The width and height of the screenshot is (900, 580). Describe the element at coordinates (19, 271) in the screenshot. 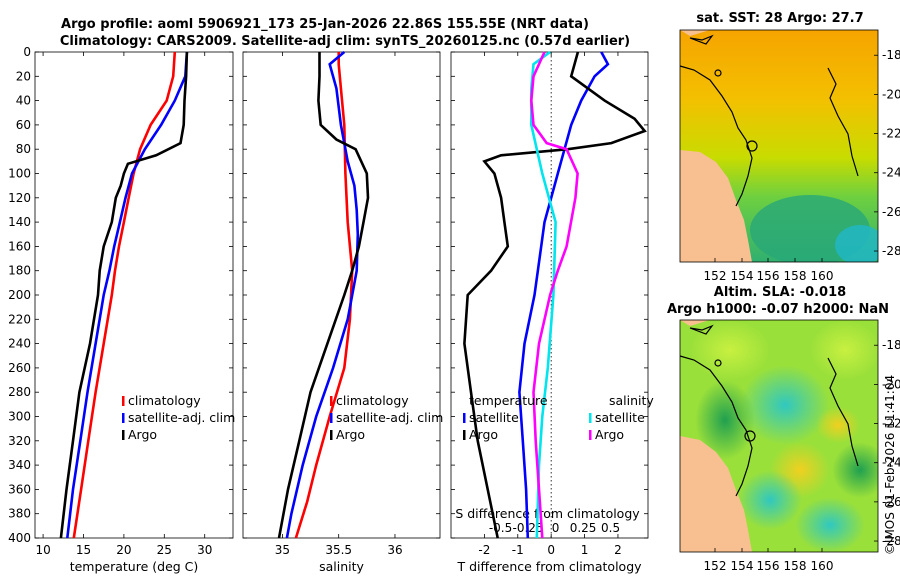

I see `depth-tick-label: 180` at that location.